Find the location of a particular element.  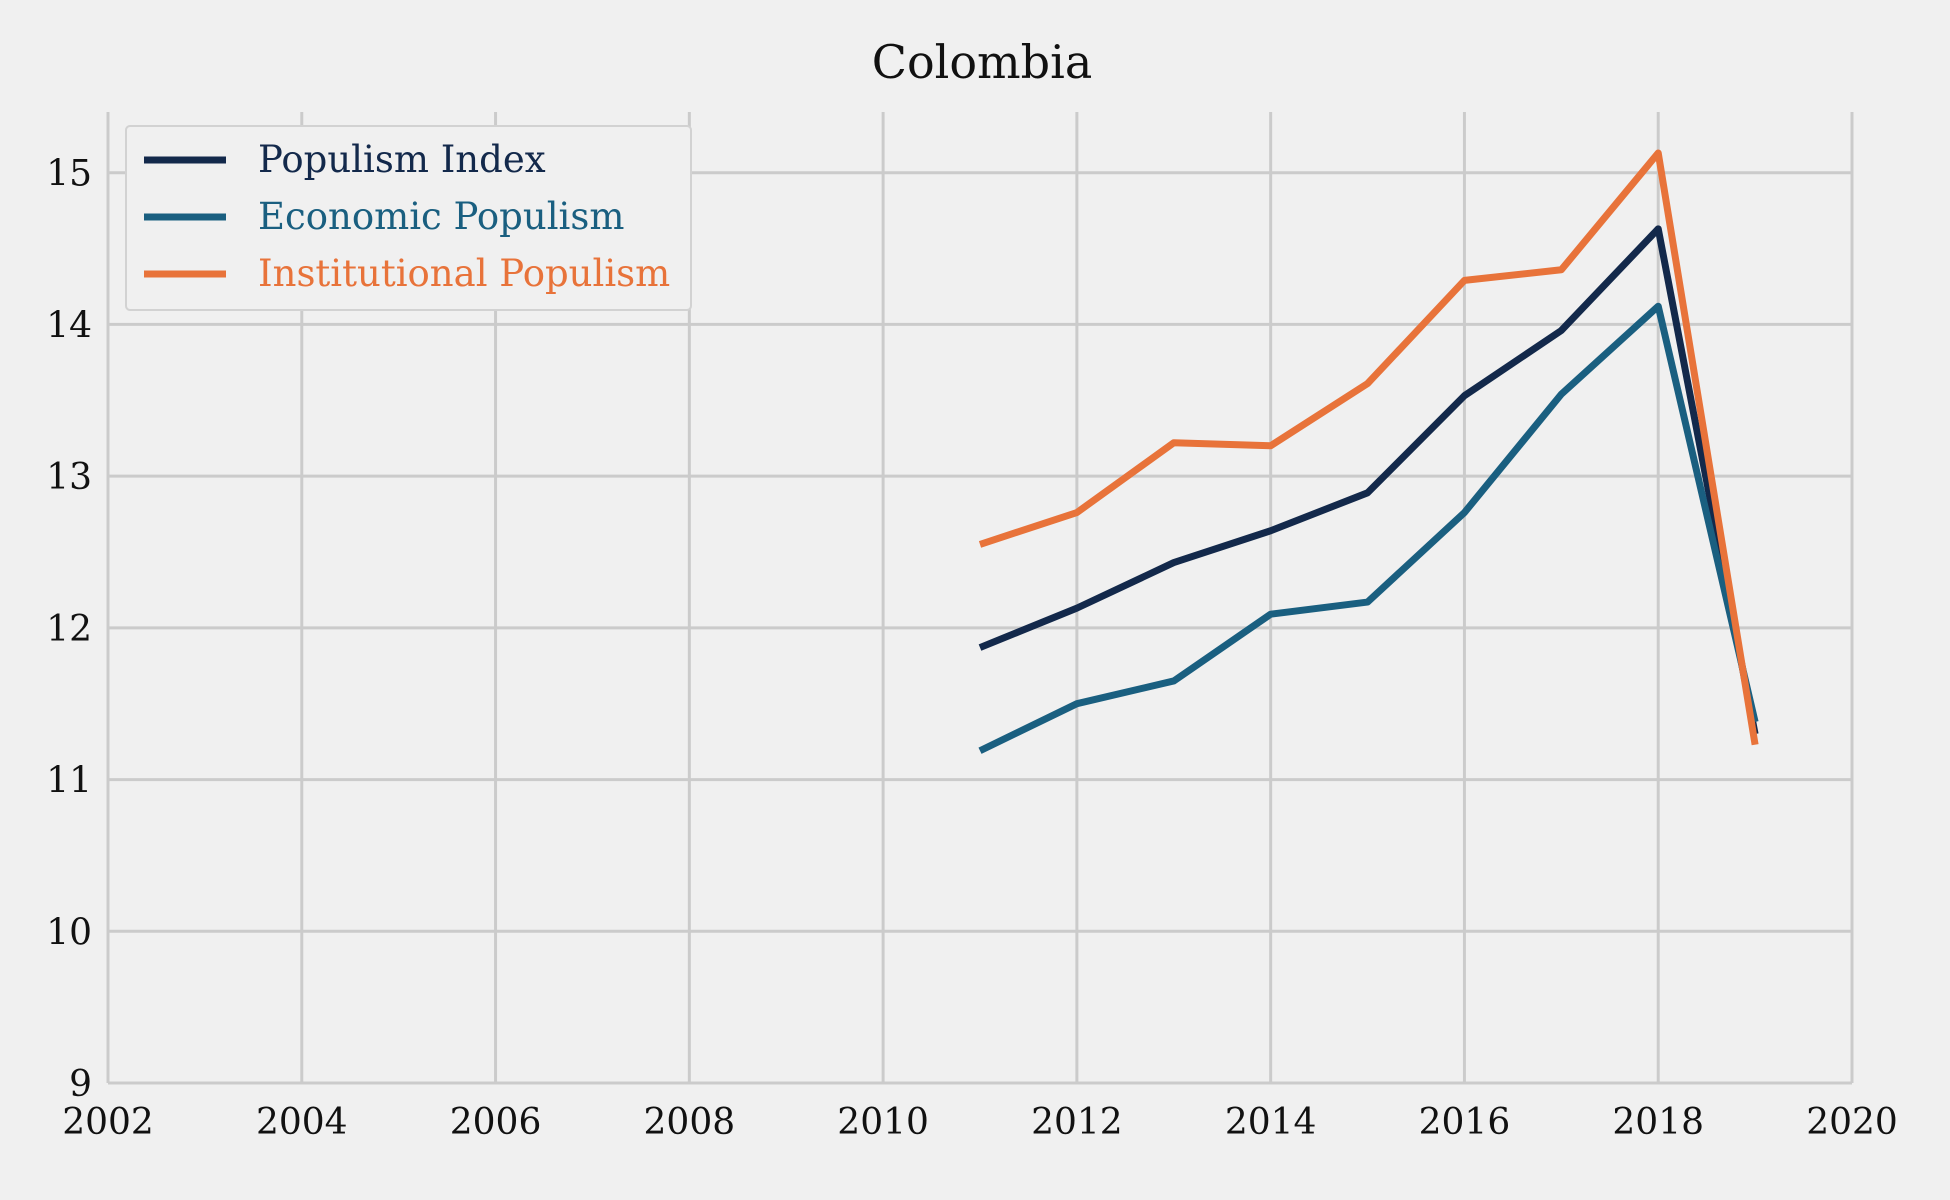

legend-label: Populism Index is located at coordinates (402, 159).